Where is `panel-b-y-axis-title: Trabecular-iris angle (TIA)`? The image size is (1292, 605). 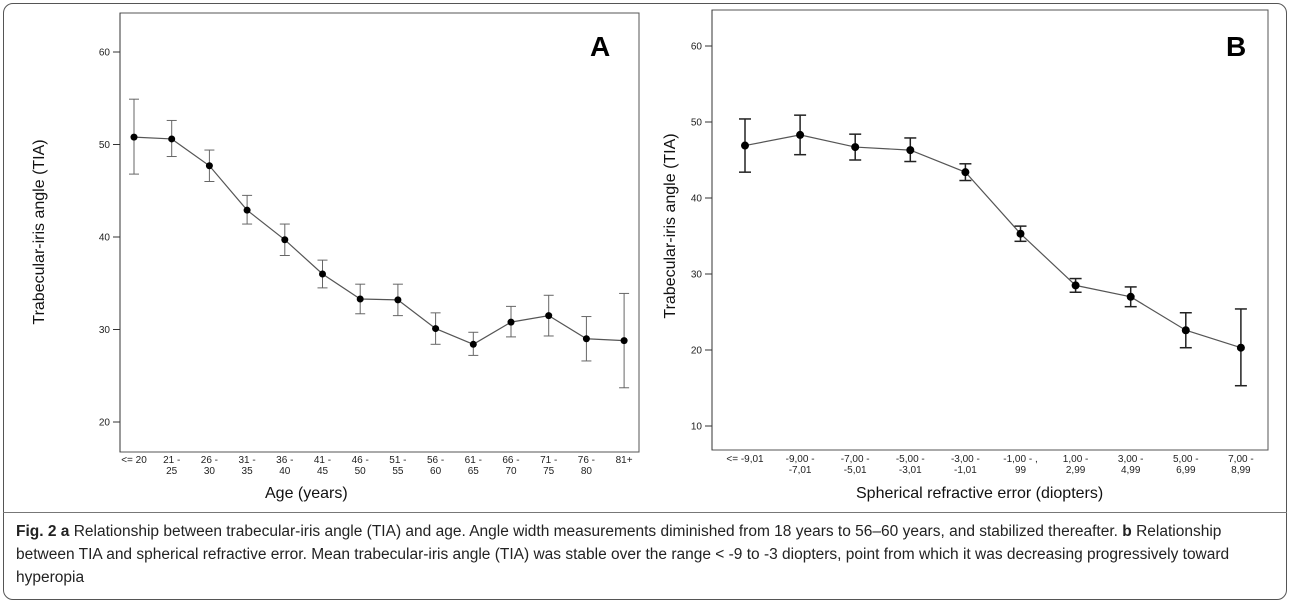 panel-b-y-axis-title: Trabecular-iris angle (TIA) is located at coordinates (670, 225).